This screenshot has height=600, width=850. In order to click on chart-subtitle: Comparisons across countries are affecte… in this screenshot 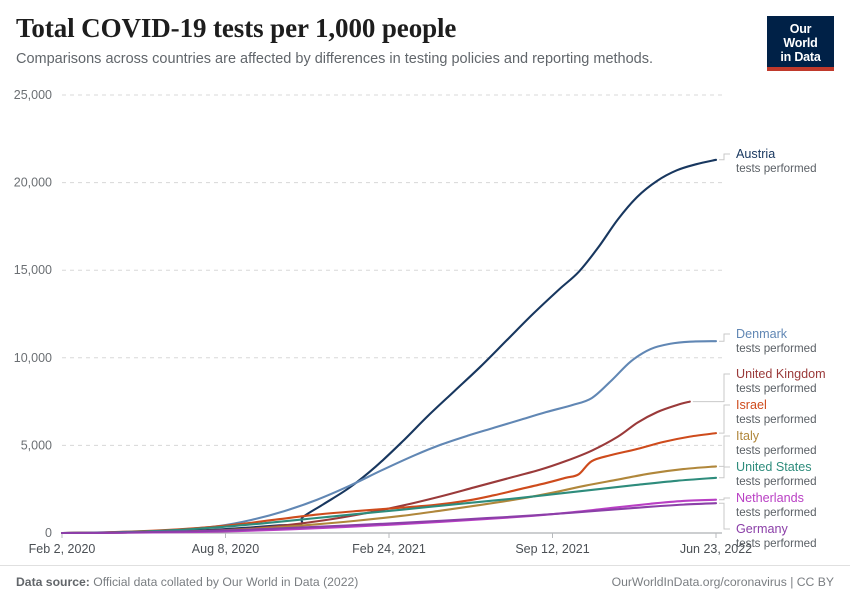, I will do `click(335, 59)`.